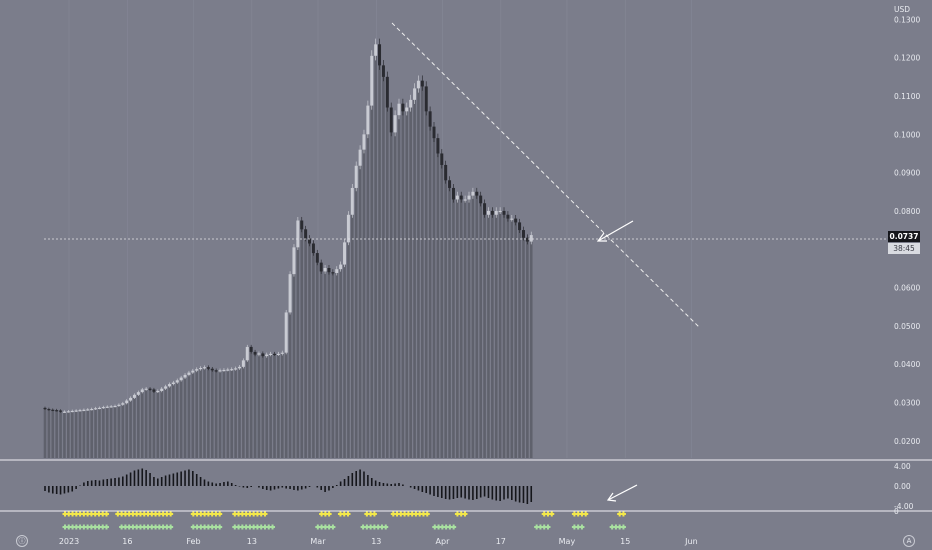 The height and width of the screenshot is (550, 932). I want to click on time-axis: 2023 16 Feb 13 Mar 13 Apr 17 May 15 Jun, so click(378, 541).